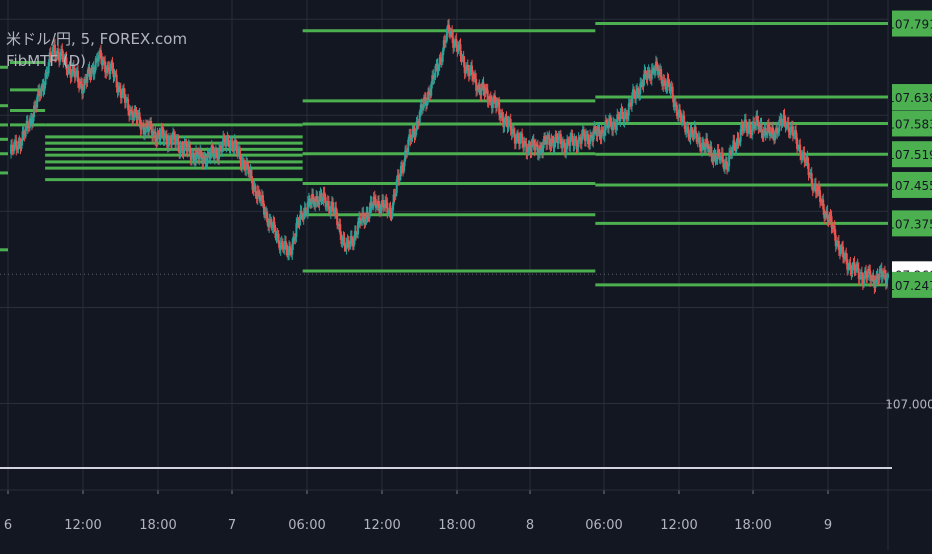  What do you see at coordinates (46, 61) in the screenshot?
I see `indicator-title: FibMTF (D)` at bounding box center [46, 61].